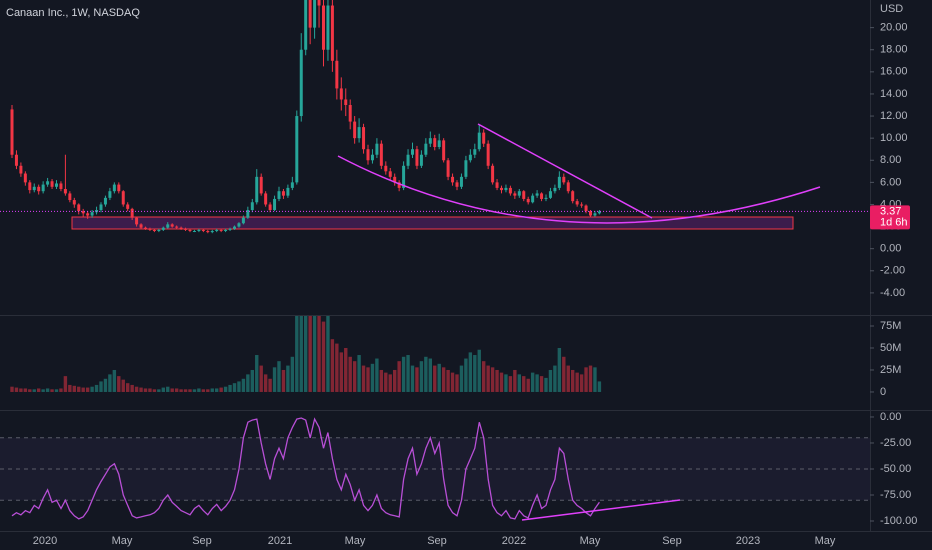 Image resolution: width=932 pixels, height=550 pixels. Describe the element at coordinates (891, 9) in the screenshot. I see `currency-label: USD` at that location.